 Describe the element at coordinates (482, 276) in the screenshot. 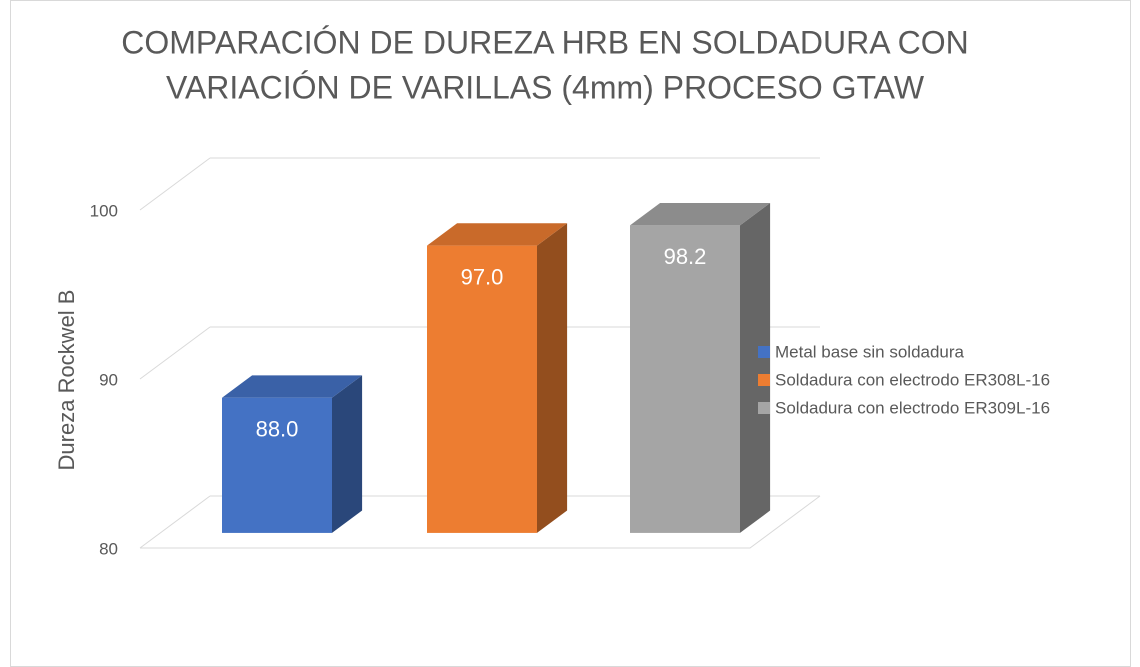

I see `data-label: 97.0` at that location.